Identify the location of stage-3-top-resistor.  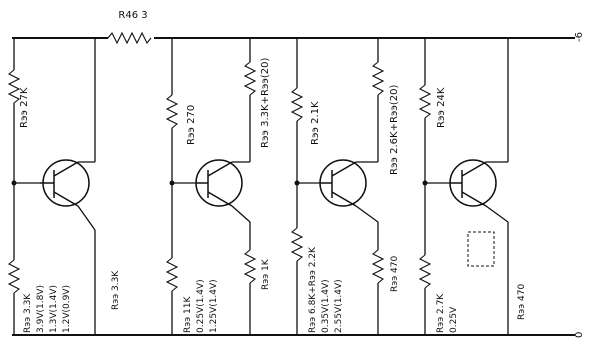
(297, 104).